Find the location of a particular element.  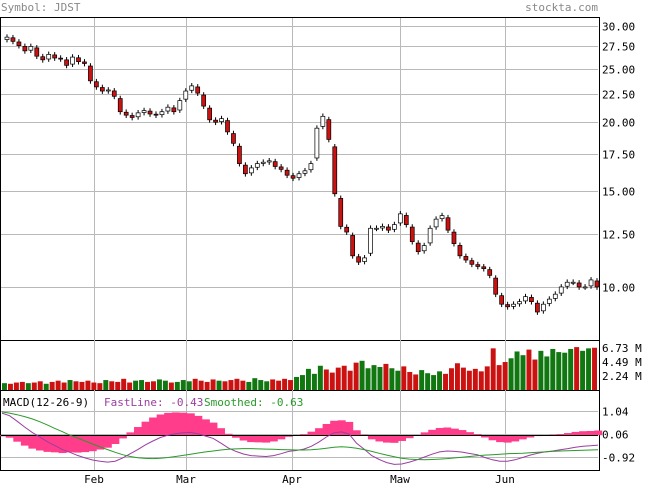

volume-tick-label: 6.73 M is located at coordinates (622, 348).